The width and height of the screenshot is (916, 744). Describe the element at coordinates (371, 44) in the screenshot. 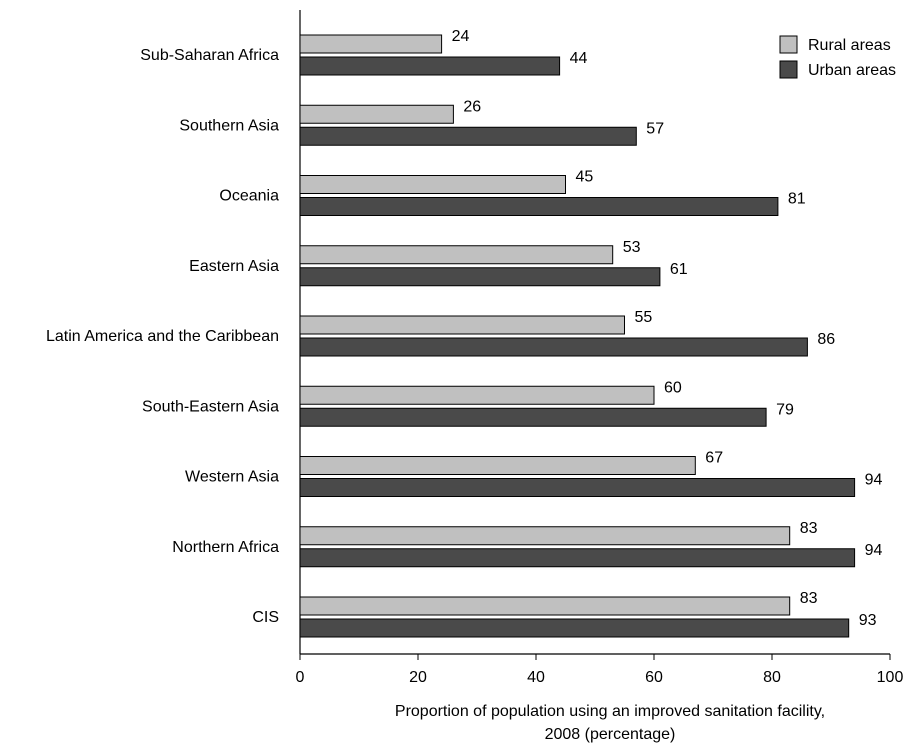

I see `bar-rural-sub-saharan-africa` at that location.